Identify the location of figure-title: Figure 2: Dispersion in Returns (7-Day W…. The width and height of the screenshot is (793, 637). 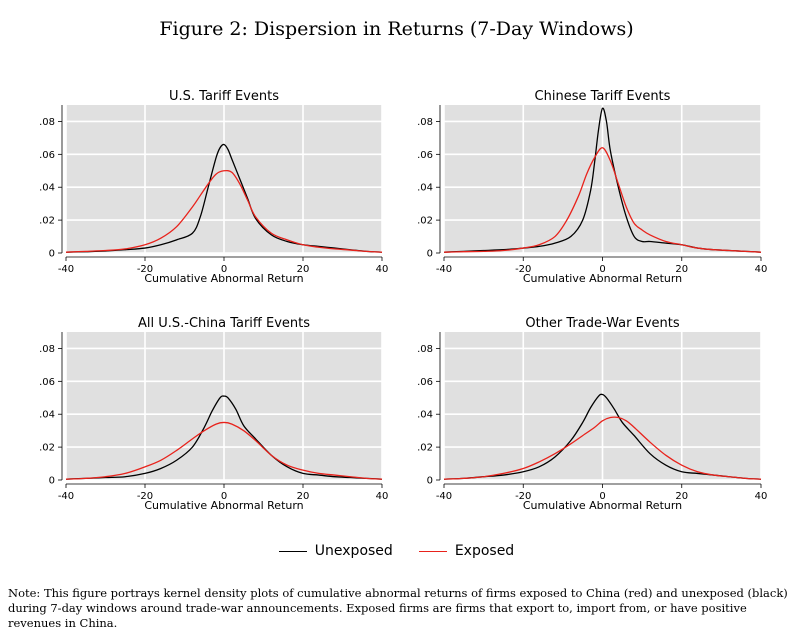
(396, 29).